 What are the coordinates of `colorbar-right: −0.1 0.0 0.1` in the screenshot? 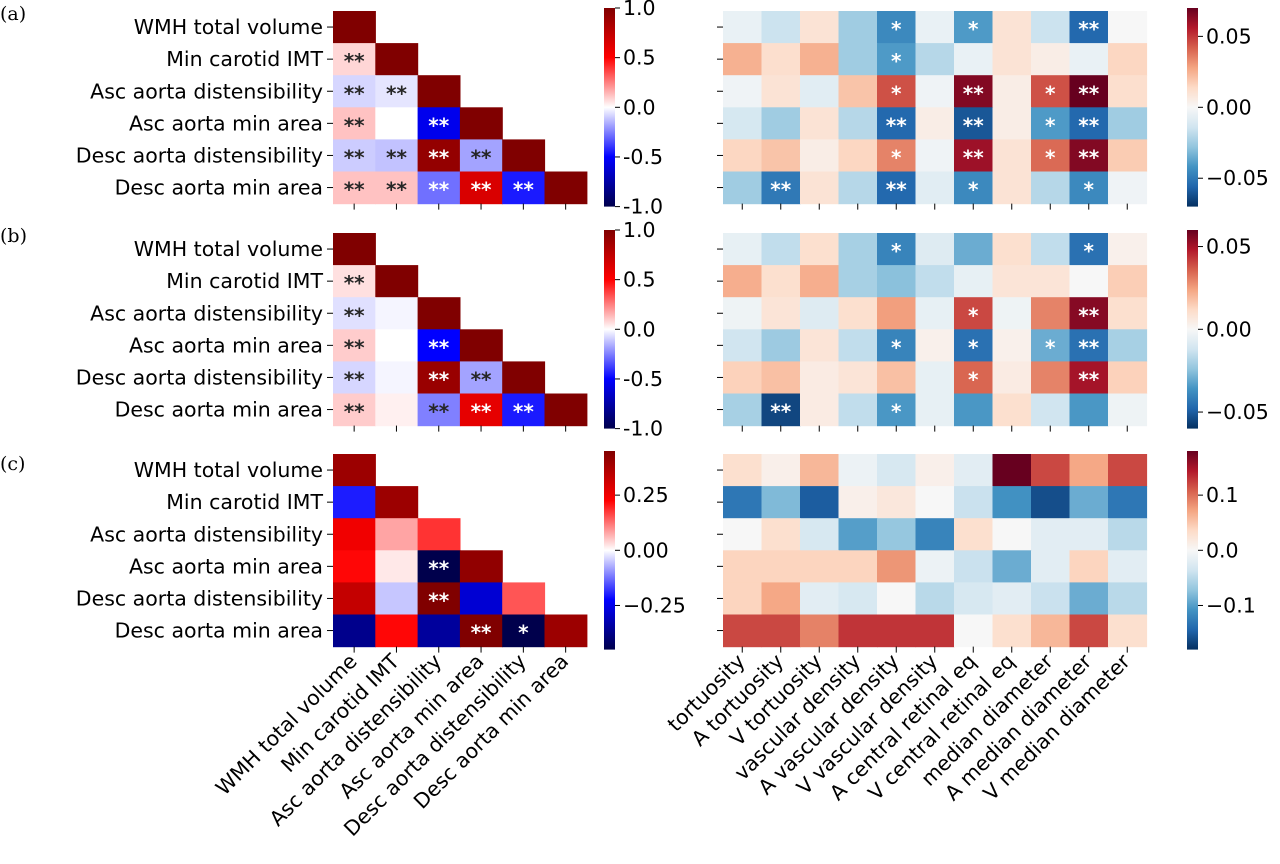 It's located at (1221, 550).